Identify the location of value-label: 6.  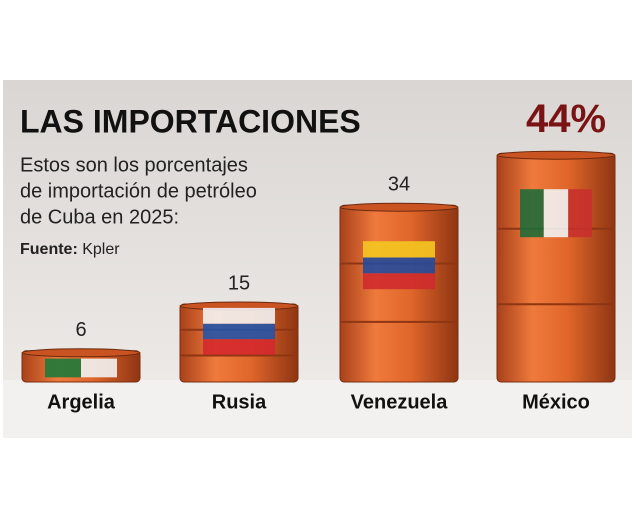
(80, 330).